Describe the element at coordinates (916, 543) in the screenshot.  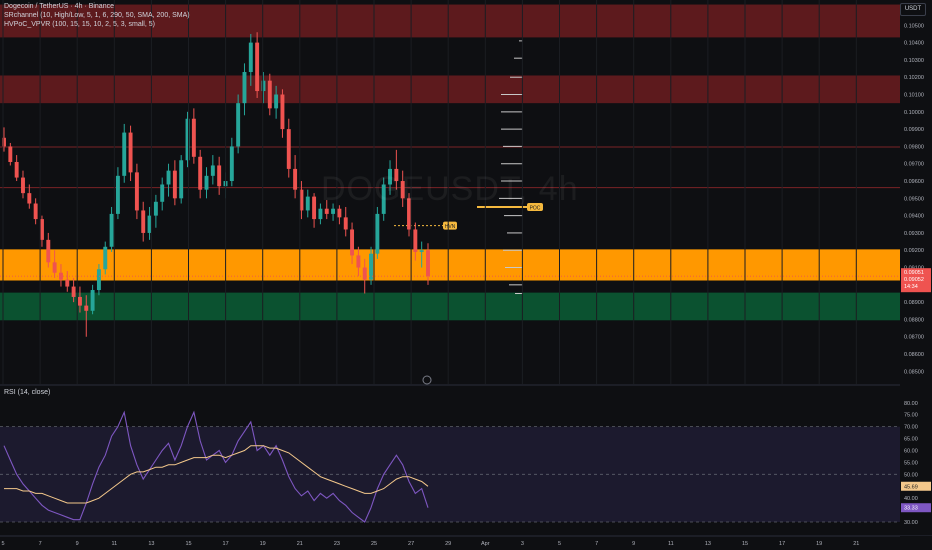
I see `axis-corner` at that location.